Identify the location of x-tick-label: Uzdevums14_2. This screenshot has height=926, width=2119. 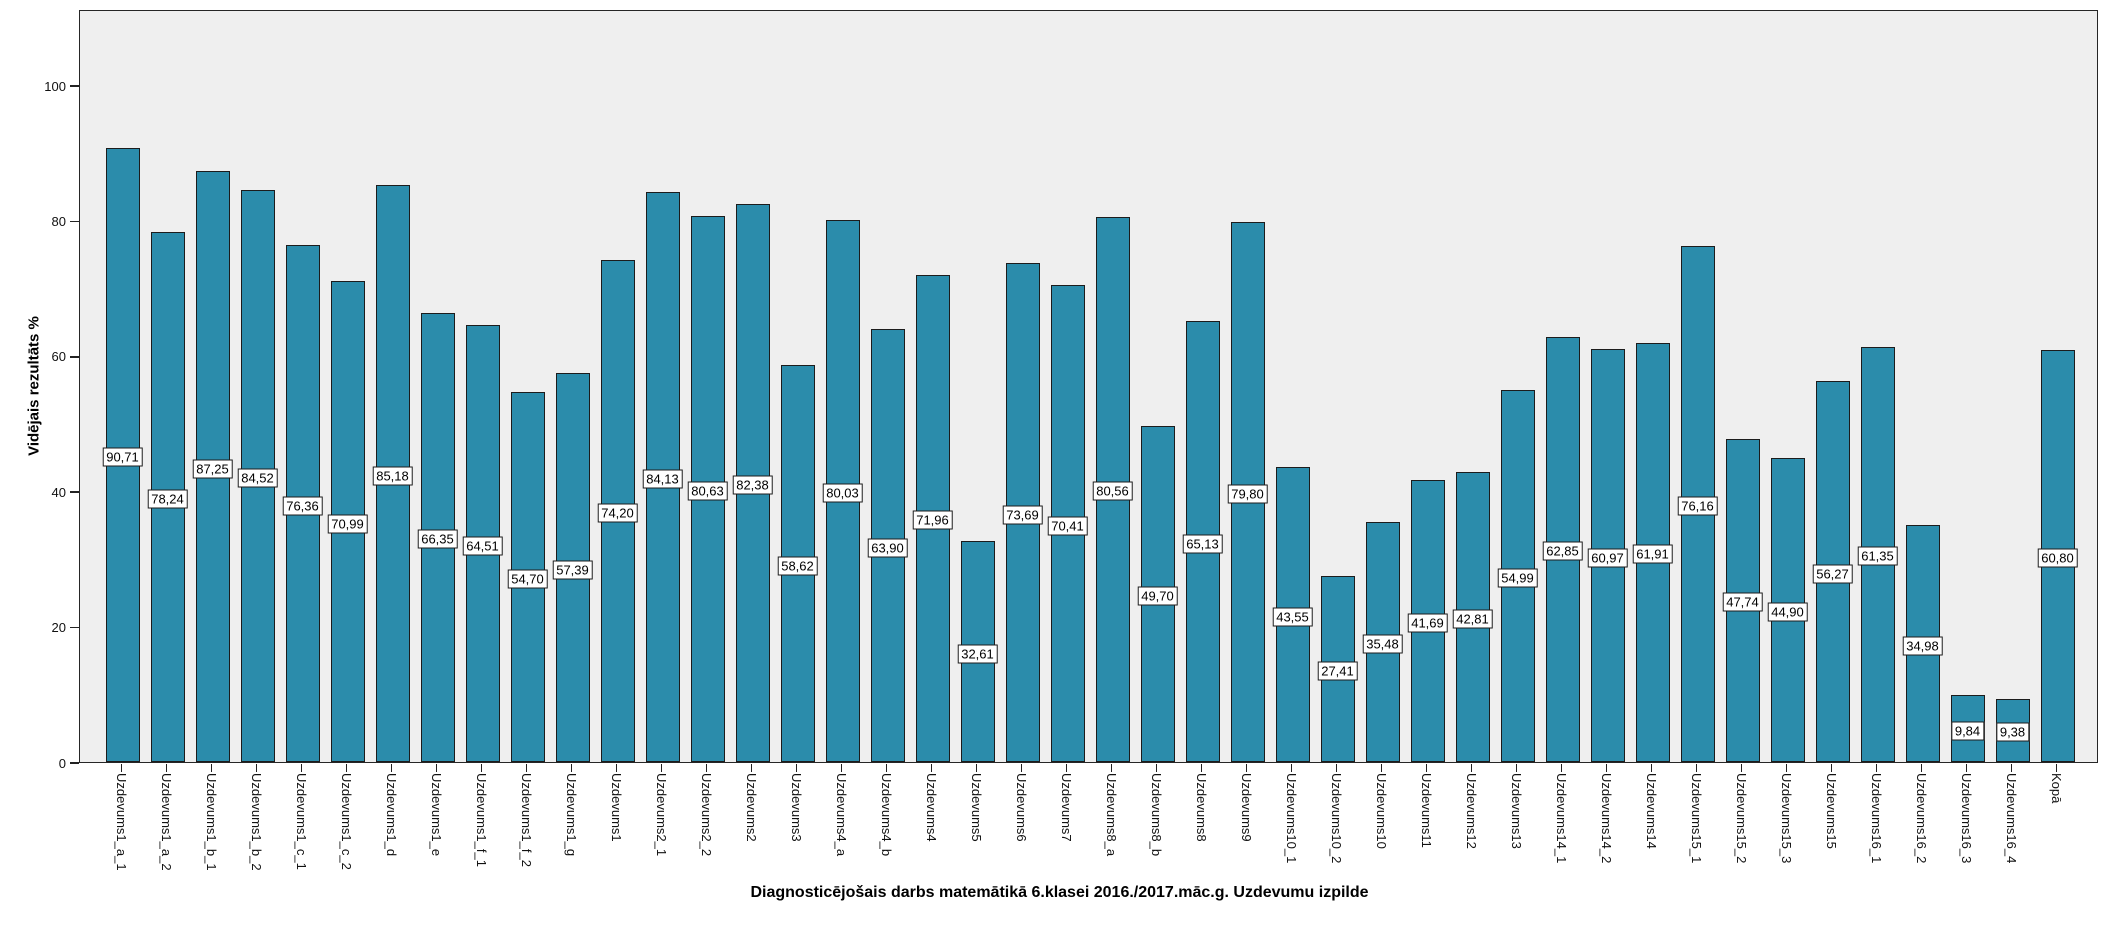
(1606, 818).